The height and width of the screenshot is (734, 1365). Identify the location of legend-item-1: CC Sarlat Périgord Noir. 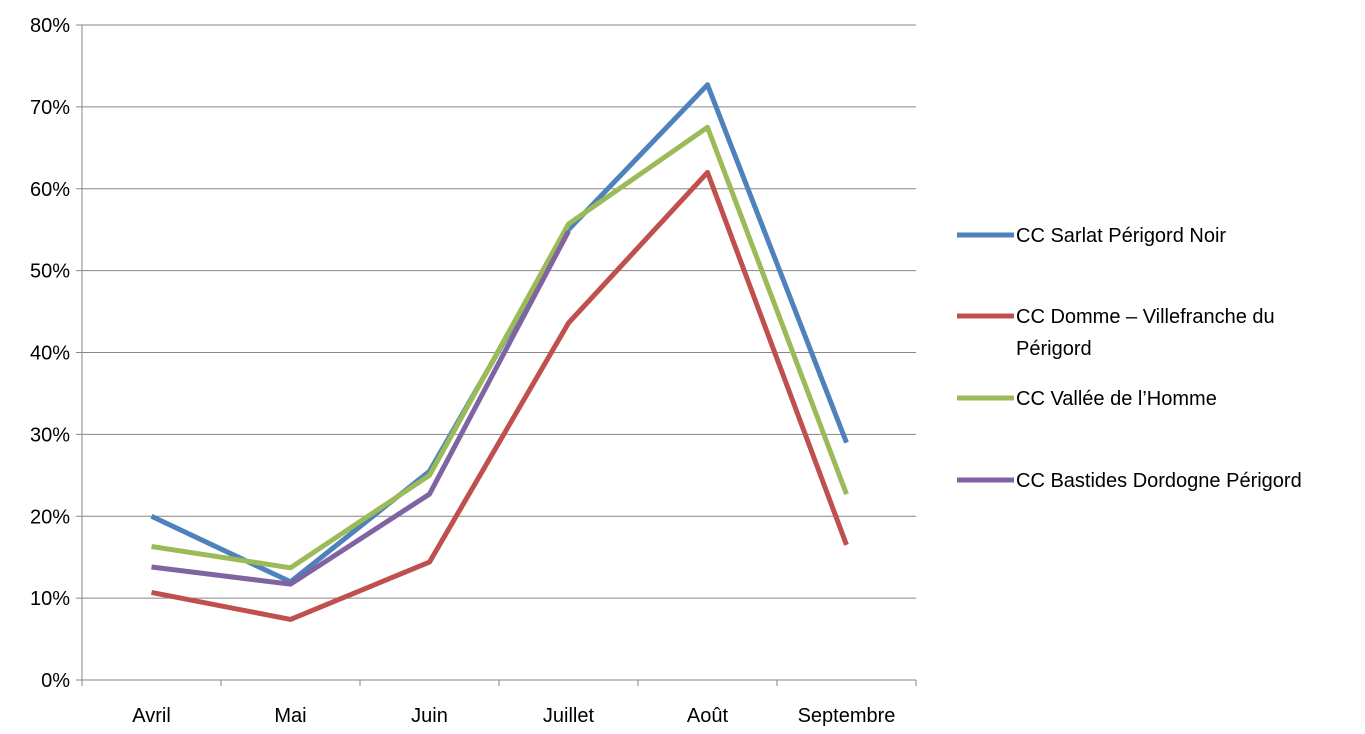
(1091, 236).